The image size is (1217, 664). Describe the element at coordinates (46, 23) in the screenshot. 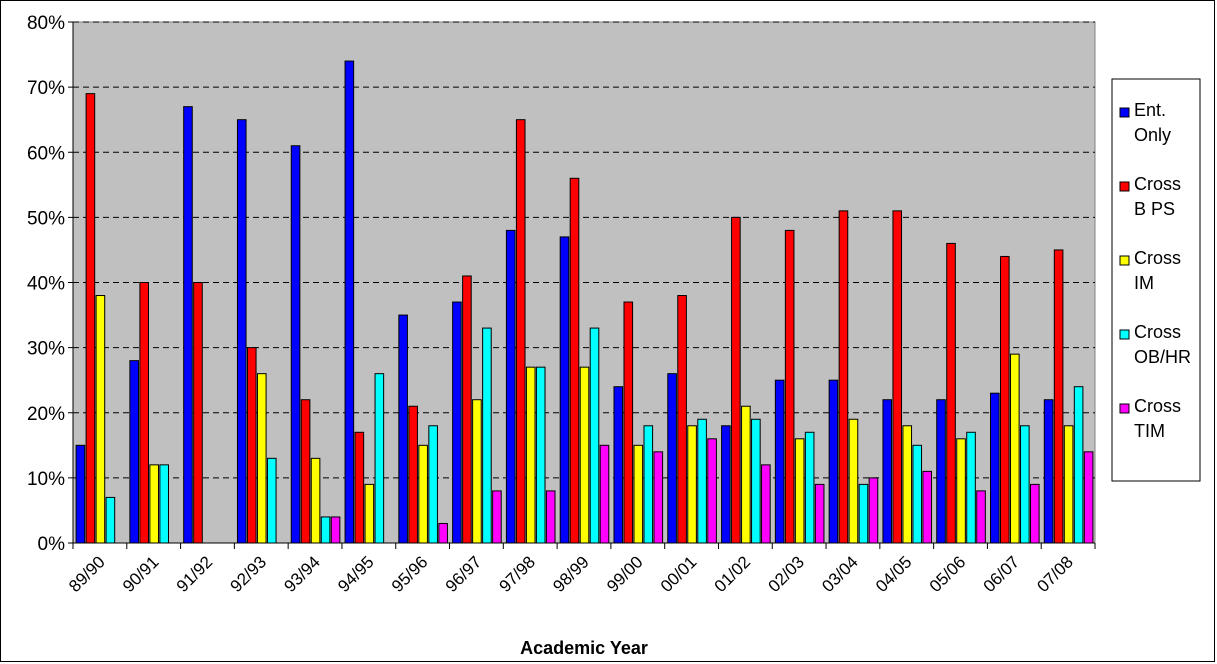

I see `y-tick-label: 80%` at that location.